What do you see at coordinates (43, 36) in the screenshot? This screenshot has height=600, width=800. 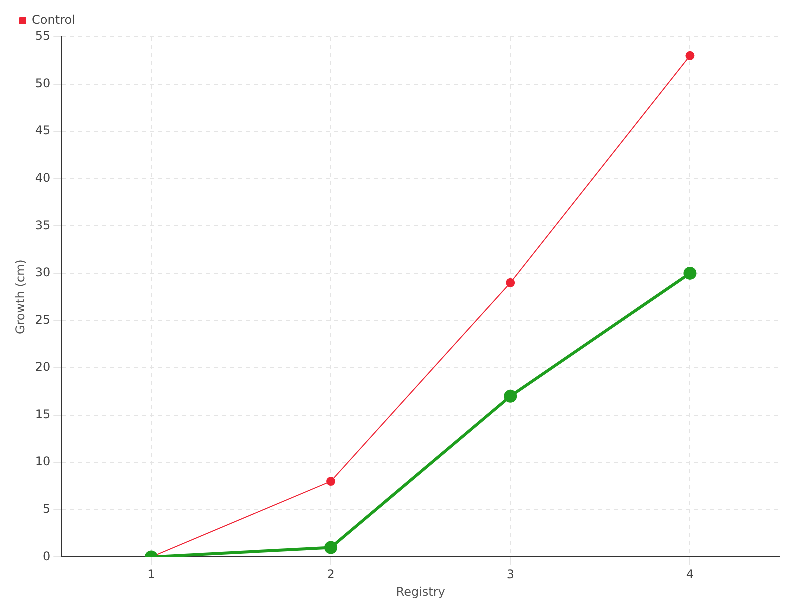 I see `y-tick-label: 55` at bounding box center [43, 36].